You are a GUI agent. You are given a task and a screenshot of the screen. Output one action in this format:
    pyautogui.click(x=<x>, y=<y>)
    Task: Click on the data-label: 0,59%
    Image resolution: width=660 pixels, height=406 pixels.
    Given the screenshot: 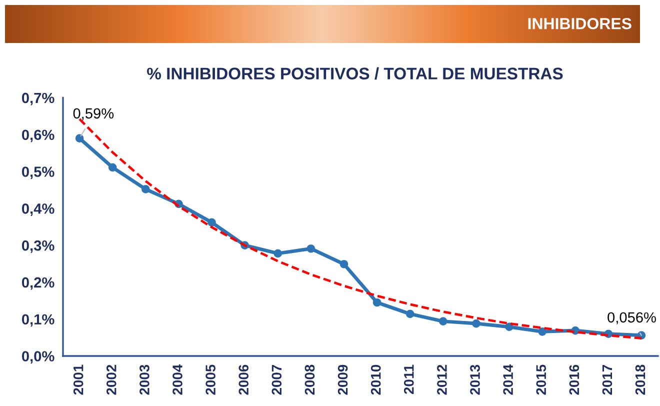 What is the action you would take?
    pyautogui.click(x=93, y=114)
    